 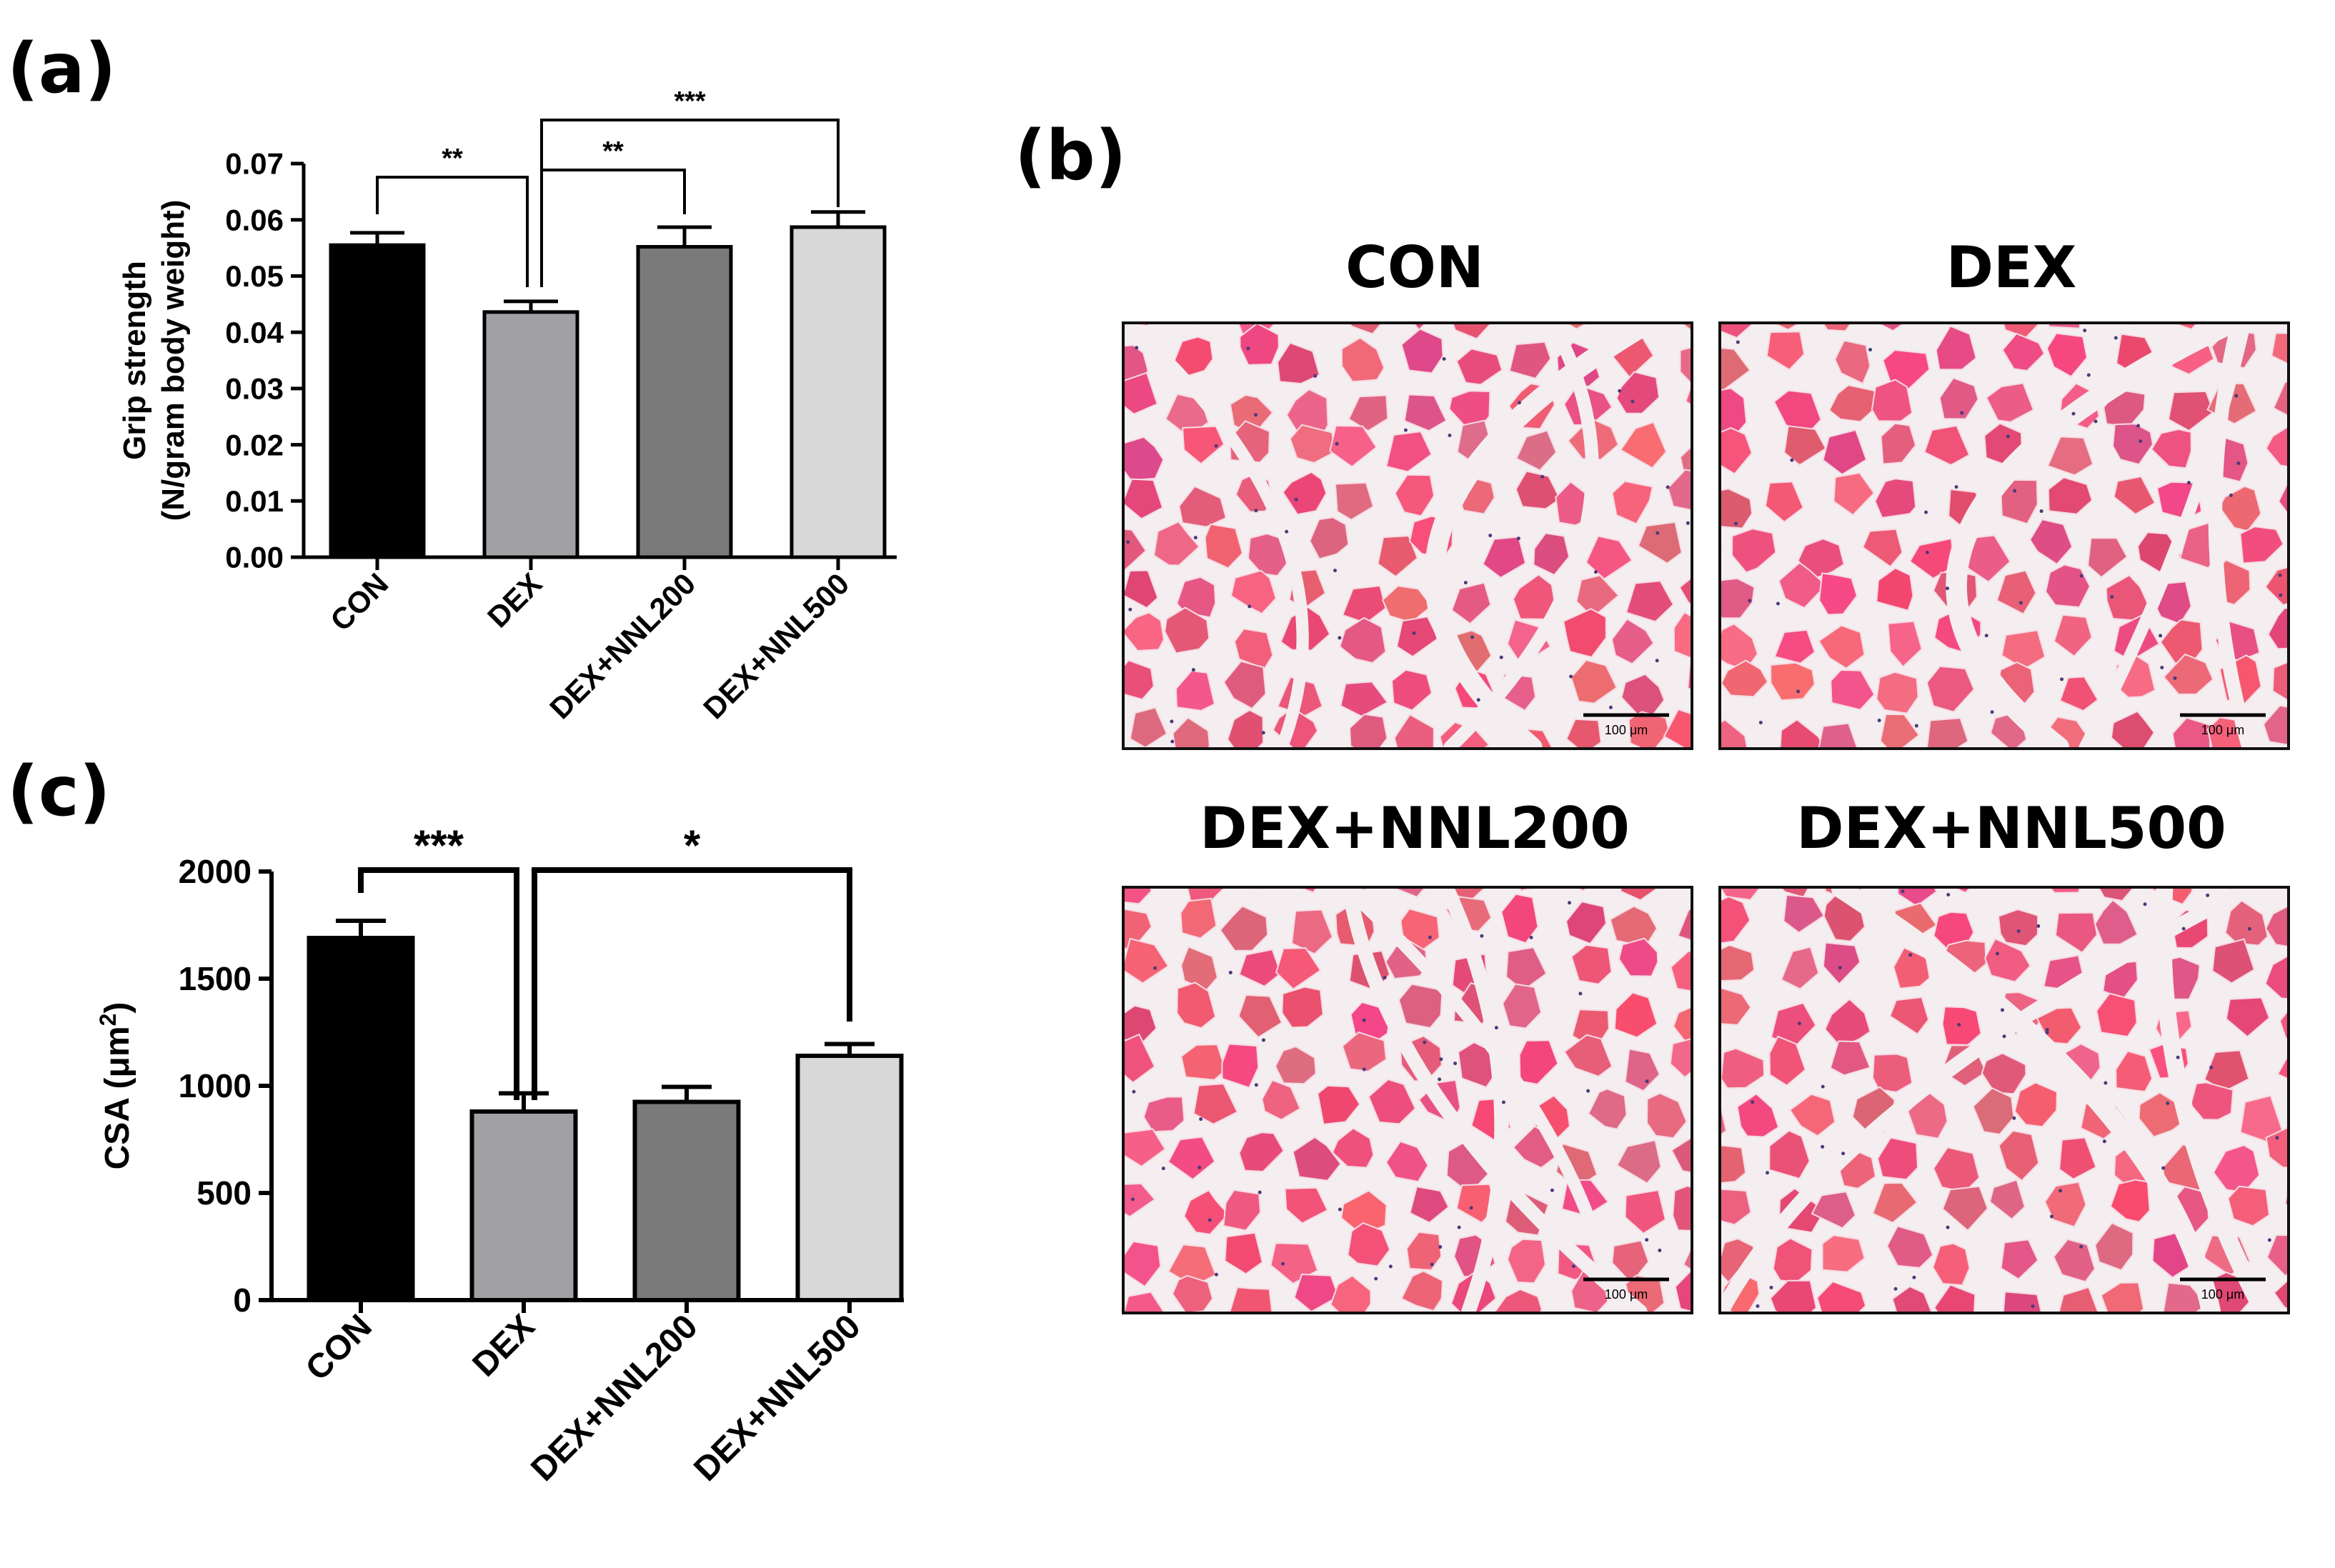 I want to click on y-tick-label: 0.01, so click(x=254, y=501).